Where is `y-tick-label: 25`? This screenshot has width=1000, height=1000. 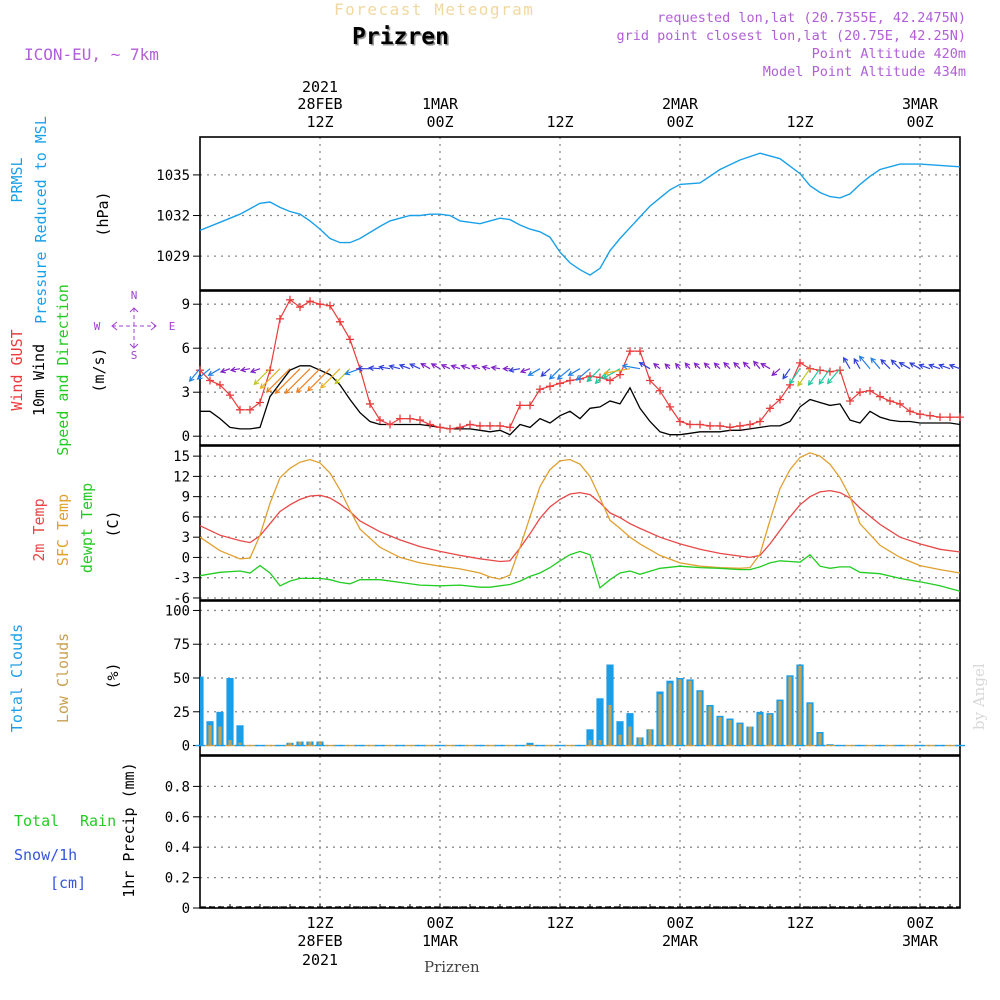 y-tick-label: 25 is located at coordinates (181, 713).